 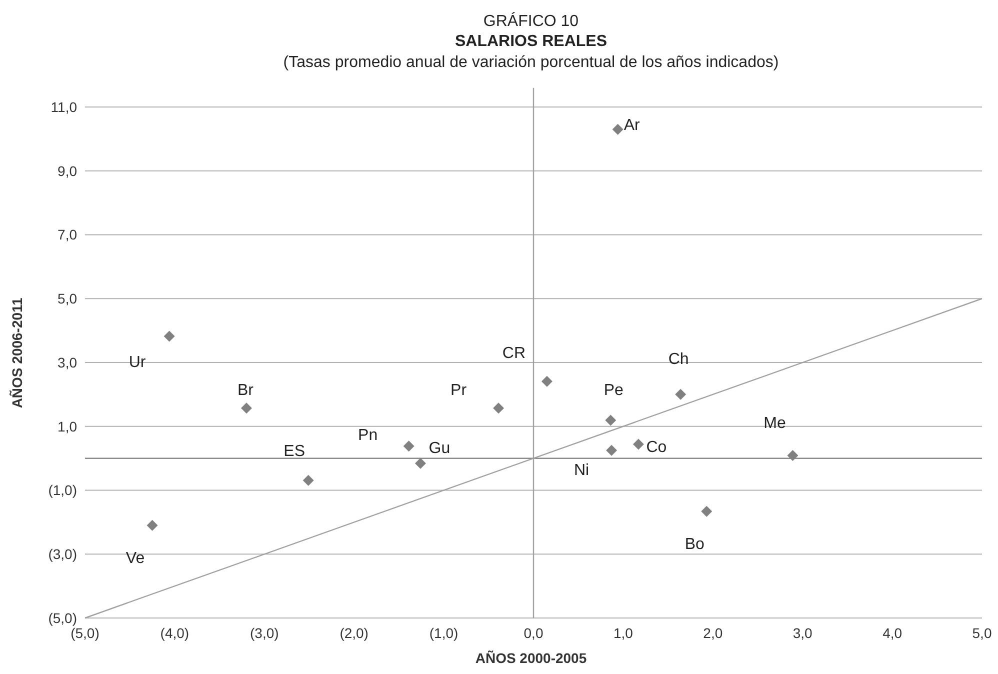 What do you see at coordinates (514, 353) in the screenshot?
I see `annotation: CR` at bounding box center [514, 353].